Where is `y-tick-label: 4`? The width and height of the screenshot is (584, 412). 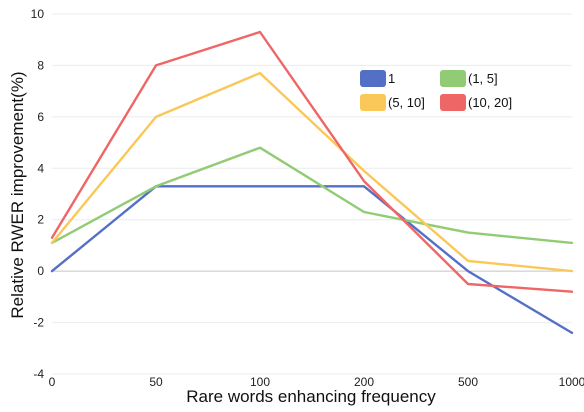
y-tick-label: 4 is located at coordinates (40, 168).